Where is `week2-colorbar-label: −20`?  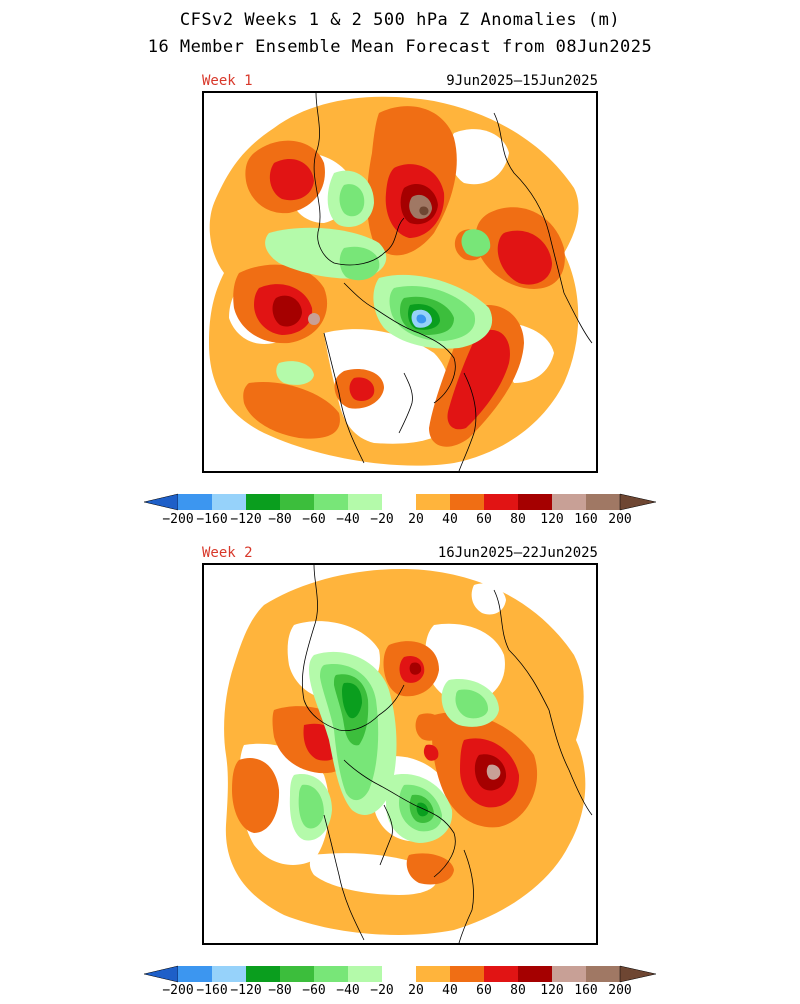
week2-colorbar-label: −20 is located at coordinates (382, 990).